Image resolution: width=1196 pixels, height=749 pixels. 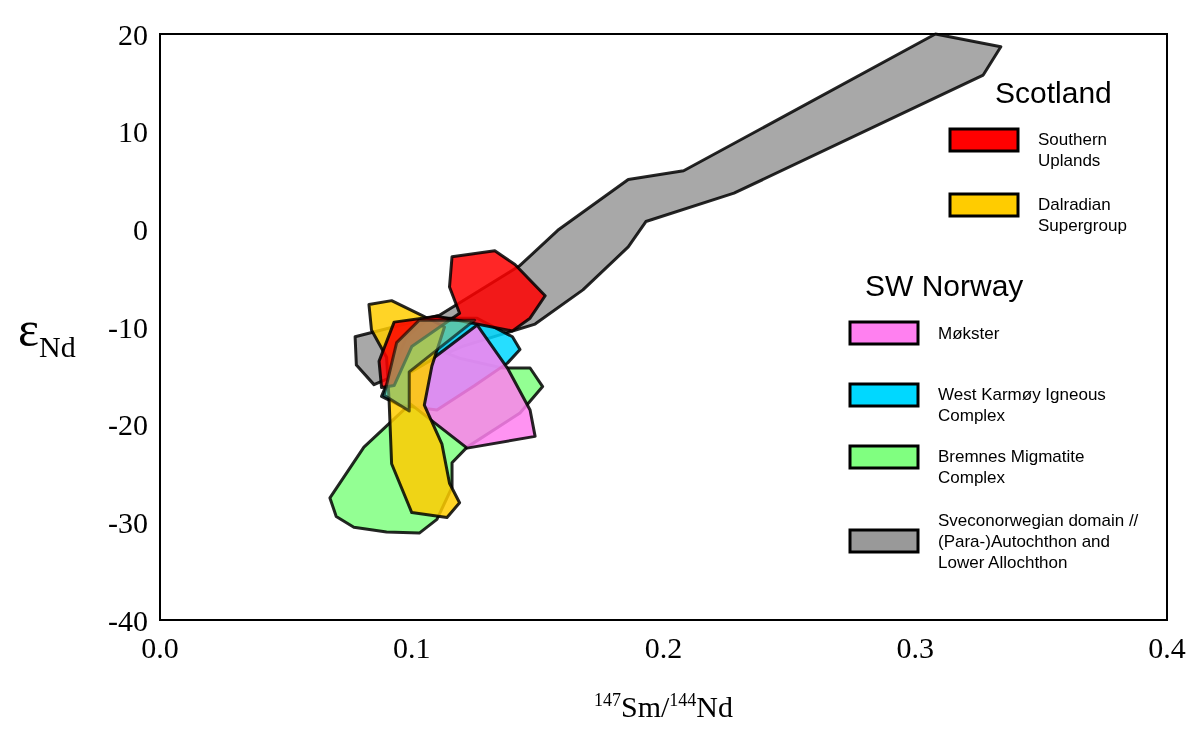 What do you see at coordinates (412, 647) in the screenshot?
I see `x-tick-label: 0.1` at bounding box center [412, 647].